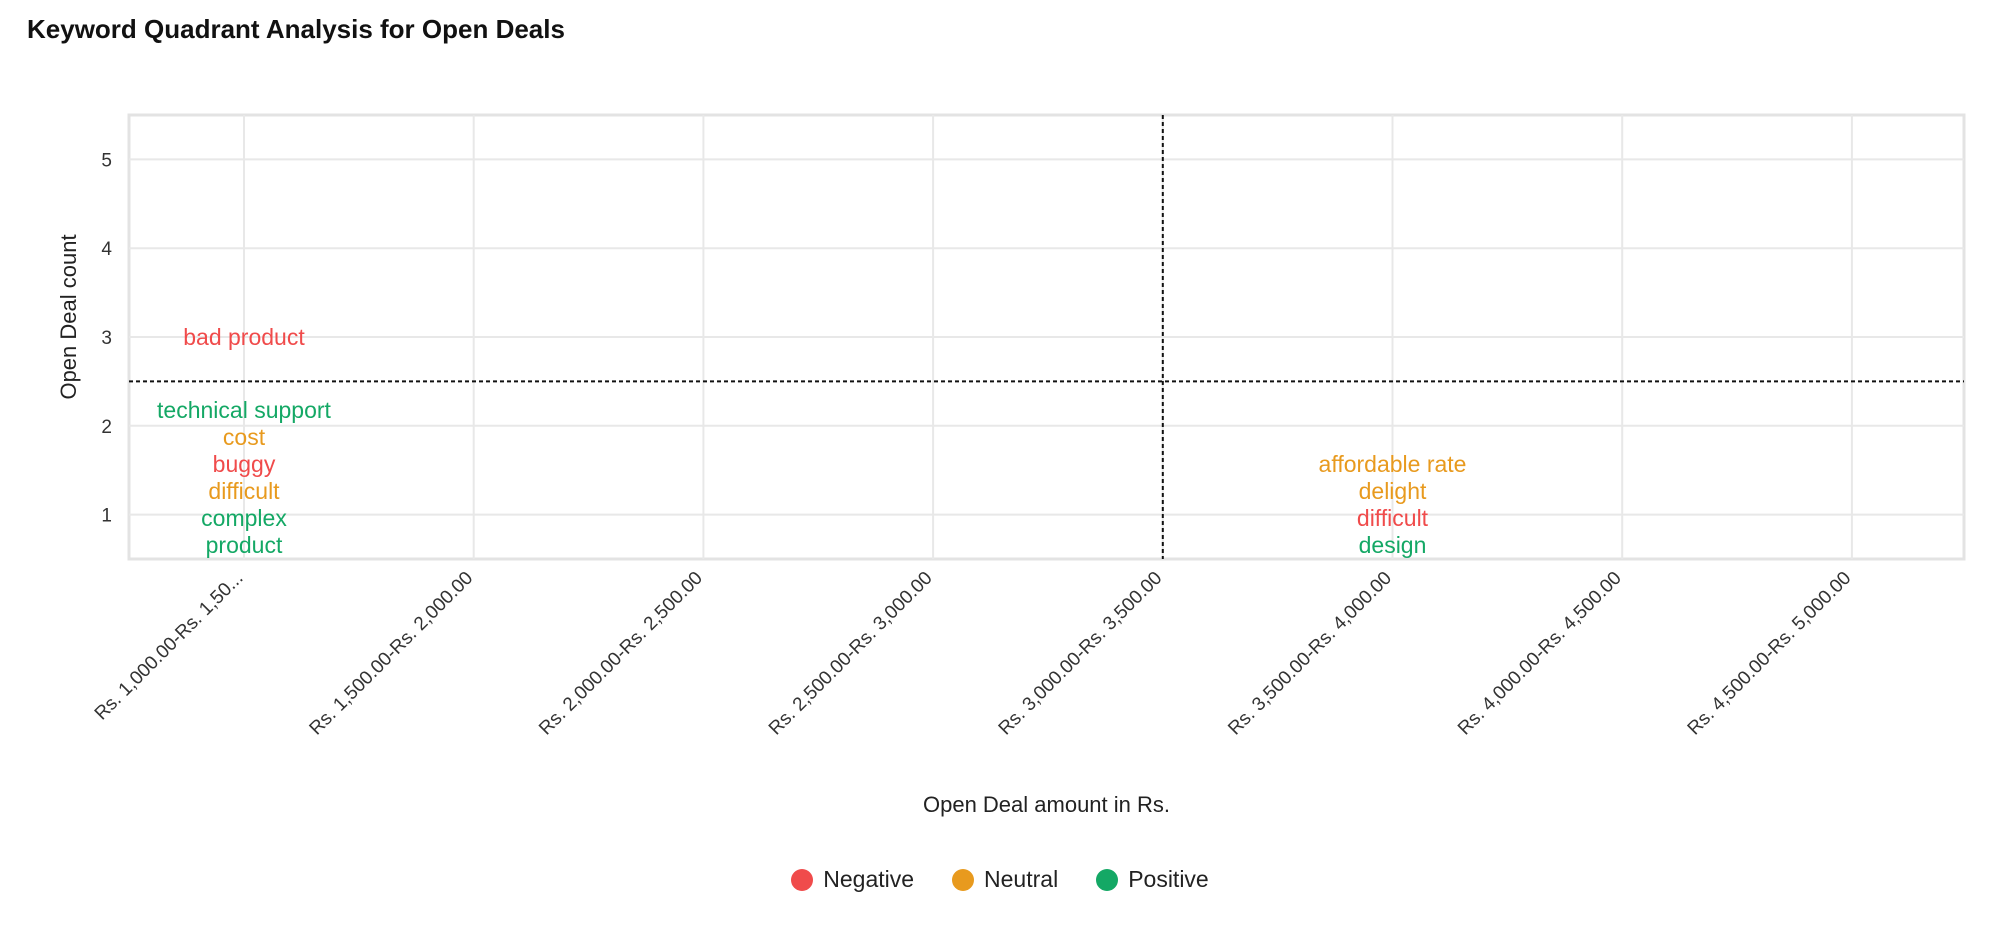 This screenshot has width=2000, height=945. I want to click on keyword-point: design, so click(1393, 545).